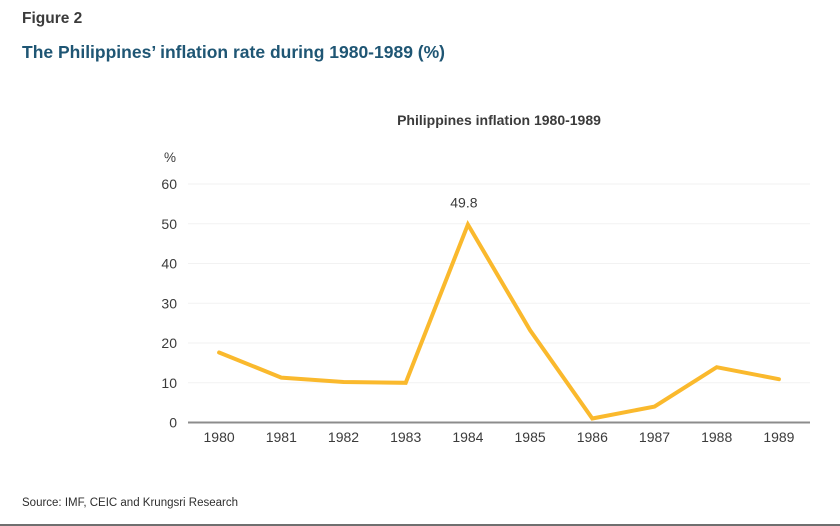 This screenshot has width=840, height=526. Describe the element at coordinates (130, 503) in the screenshot. I see `source-note: Source: IMF, CEIC and Krungsri Research` at that location.